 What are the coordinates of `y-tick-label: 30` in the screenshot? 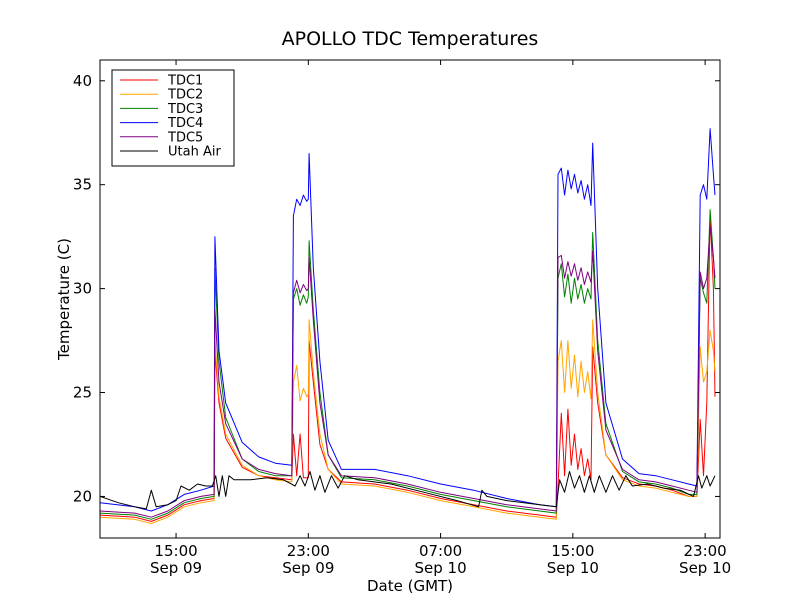 It's located at (82, 289).